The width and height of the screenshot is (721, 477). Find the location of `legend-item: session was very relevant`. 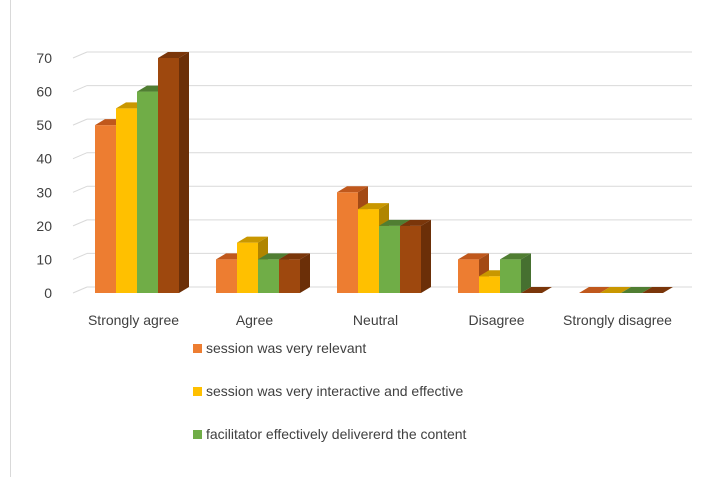

legend-item: session was very relevant is located at coordinates (279, 348).